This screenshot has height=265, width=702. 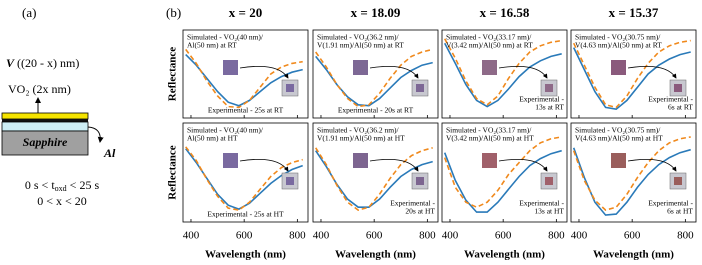 What do you see at coordinates (549, 211) in the screenshot?
I see `annotation: 13s at HT` at bounding box center [549, 211].